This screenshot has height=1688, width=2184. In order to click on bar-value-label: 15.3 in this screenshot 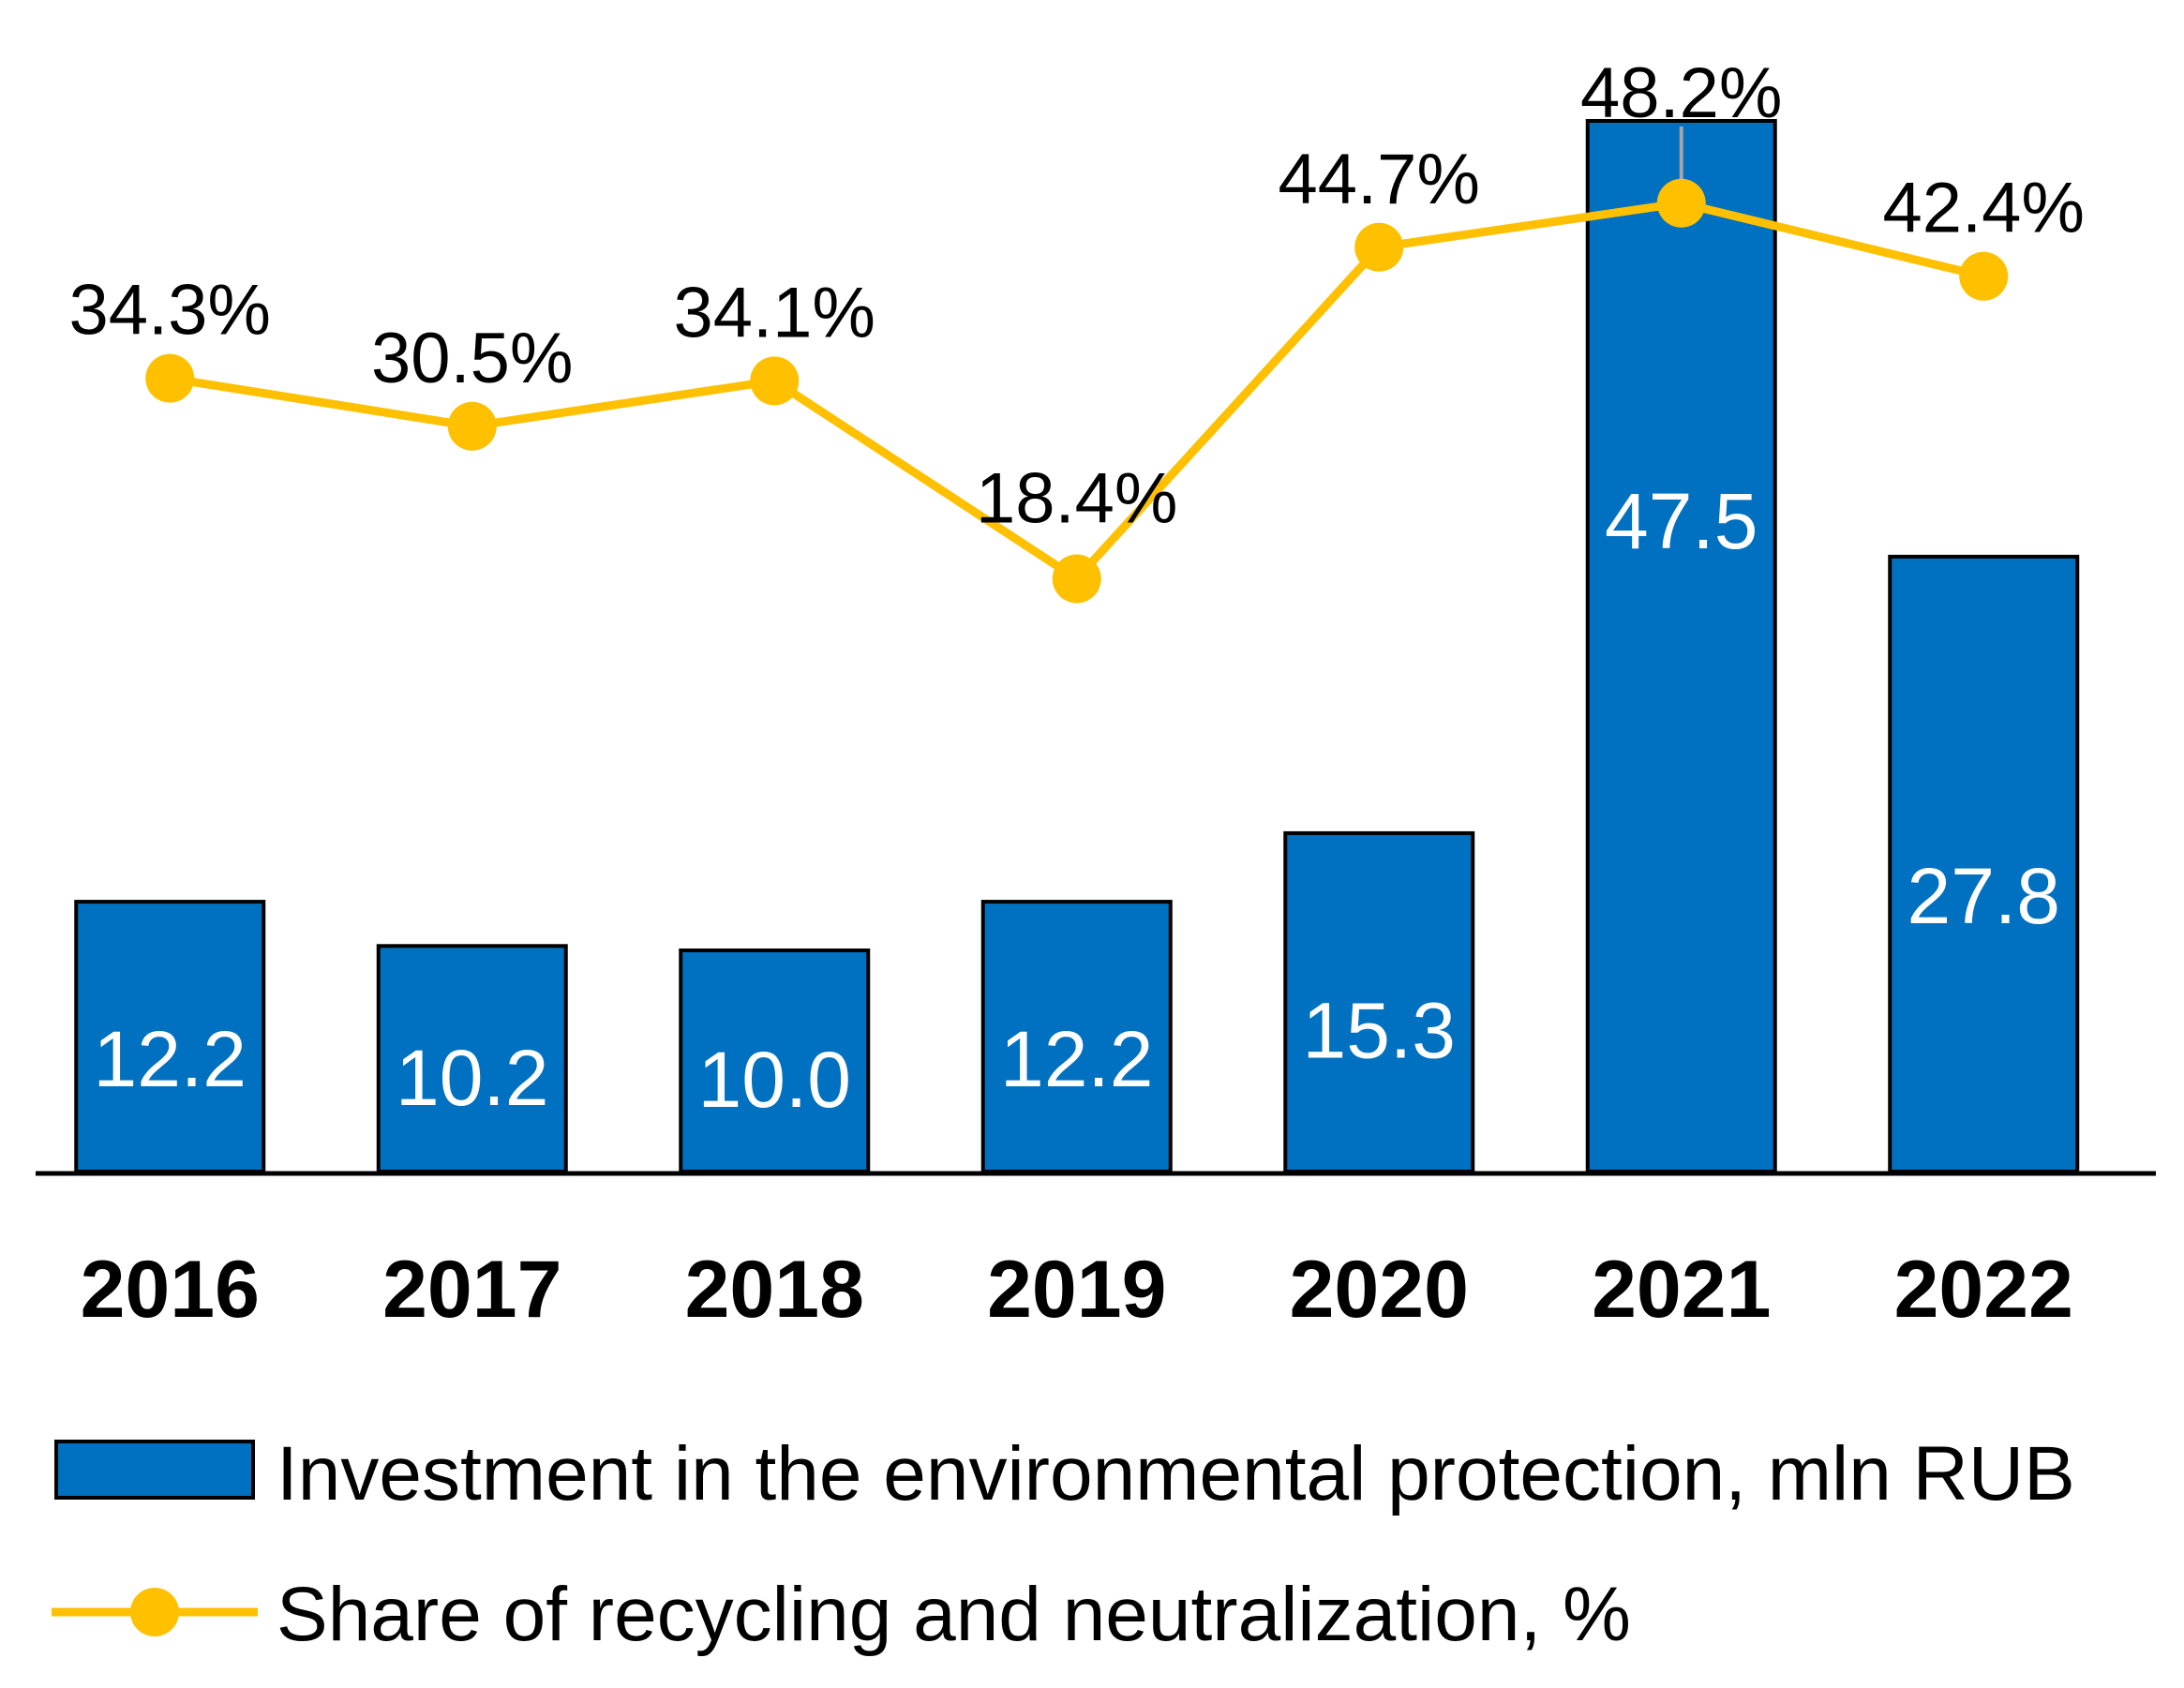, I will do `click(1380, 1030)`.